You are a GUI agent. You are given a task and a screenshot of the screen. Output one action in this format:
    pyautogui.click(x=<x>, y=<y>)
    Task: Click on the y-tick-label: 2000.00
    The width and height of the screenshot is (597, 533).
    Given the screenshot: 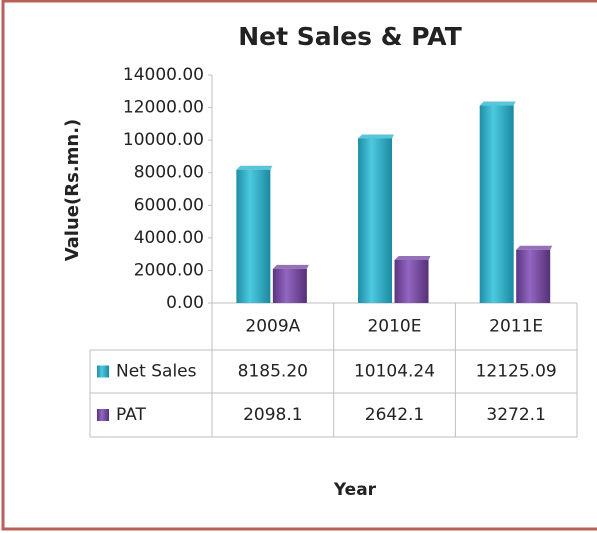 What is the action you would take?
    pyautogui.click(x=169, y=270)
    